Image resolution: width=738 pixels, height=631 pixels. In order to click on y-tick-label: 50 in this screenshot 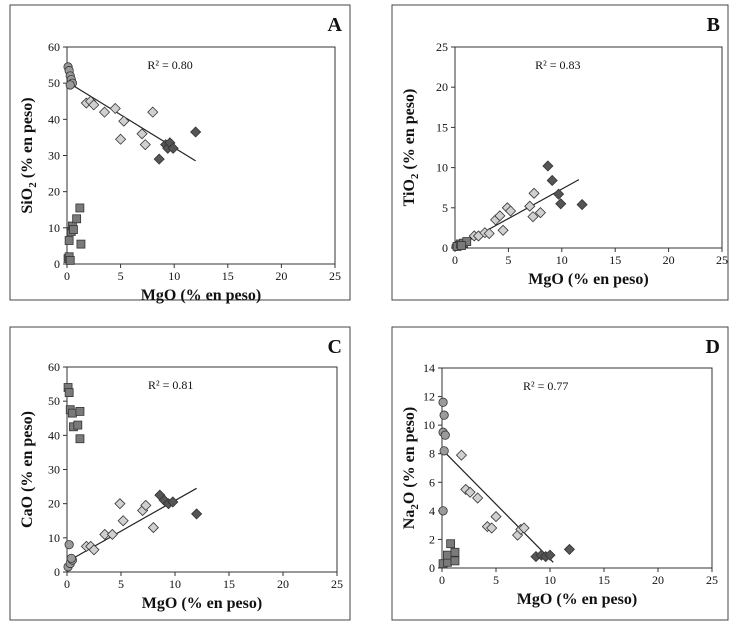, I will do `click(54, 401)`.